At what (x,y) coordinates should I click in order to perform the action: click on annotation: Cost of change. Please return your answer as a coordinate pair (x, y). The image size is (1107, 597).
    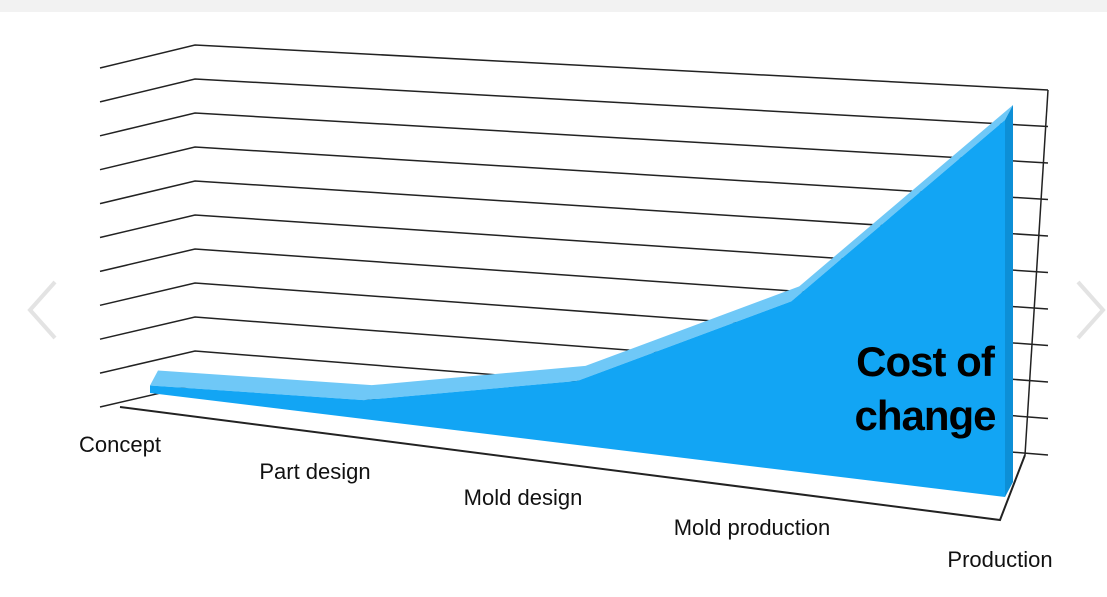
    Looking at the image, I should click on (925, 388).